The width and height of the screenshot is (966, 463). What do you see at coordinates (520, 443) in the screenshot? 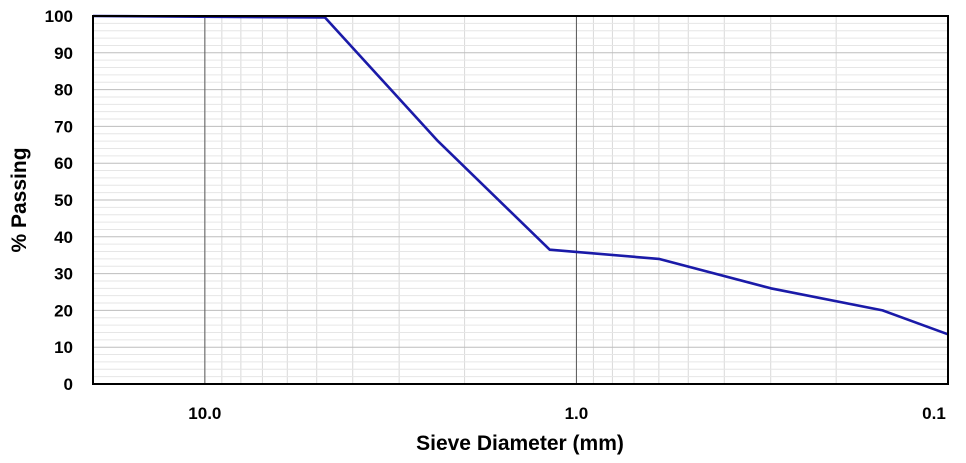
I see `x-axis-title: Sieve Diameter (mm)` at bounding box center [520, 443].